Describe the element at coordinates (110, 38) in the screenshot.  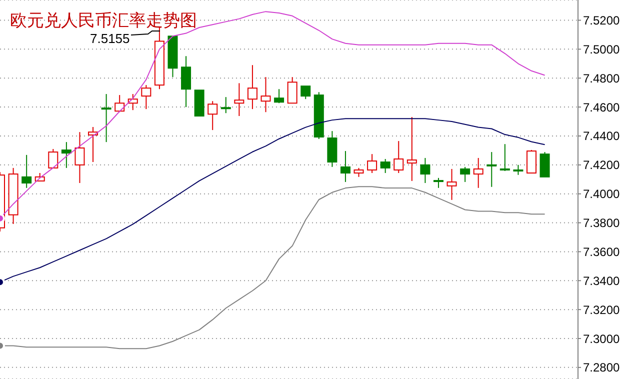
I see `annotation: 7.5155` at that location.